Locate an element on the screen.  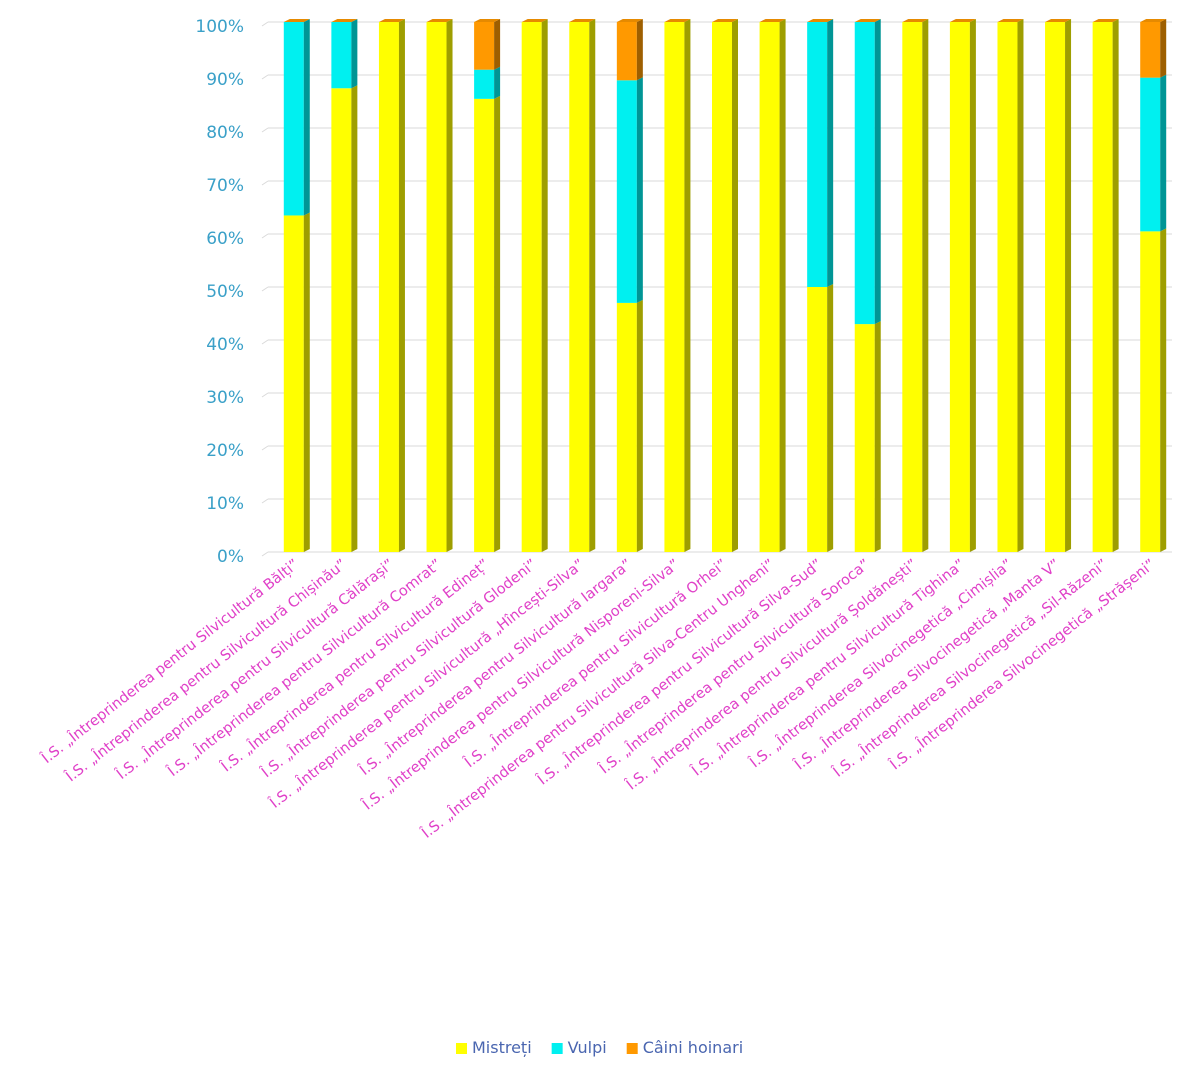
y-axis: 0% 10% 20% 30% 40% 50% 60% 70% 80% 90% 100% is located at coordinates (219, 292).